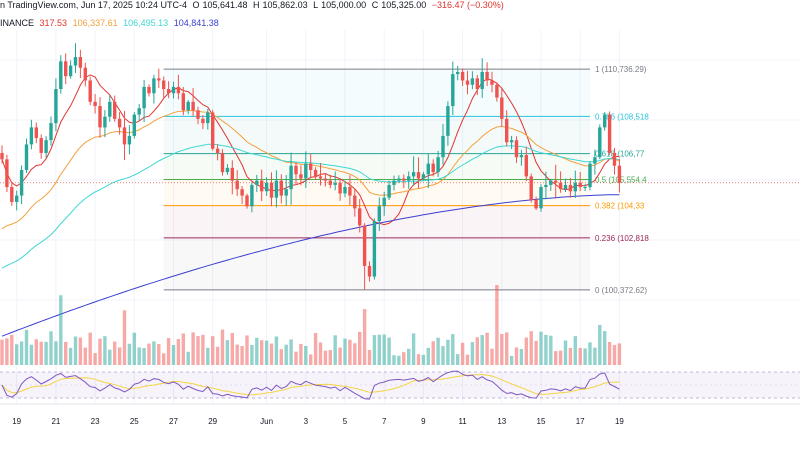 The height and width of the screenshot is (454, 800). Describe the element at coordinates (55, 421) in the screenshot. I see `x-tick-label-1: 21` at that location.